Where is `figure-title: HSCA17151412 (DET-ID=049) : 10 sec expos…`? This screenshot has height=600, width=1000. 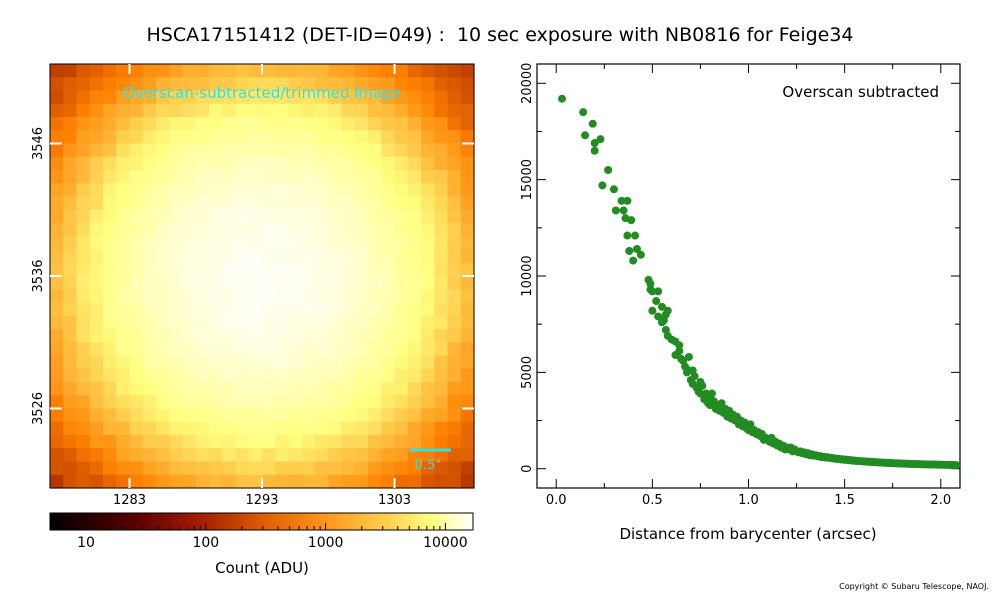
figure-title: HSCA17151412 (DET-ID=049) : 10 sec expos… is located at coordinates (500, 35).